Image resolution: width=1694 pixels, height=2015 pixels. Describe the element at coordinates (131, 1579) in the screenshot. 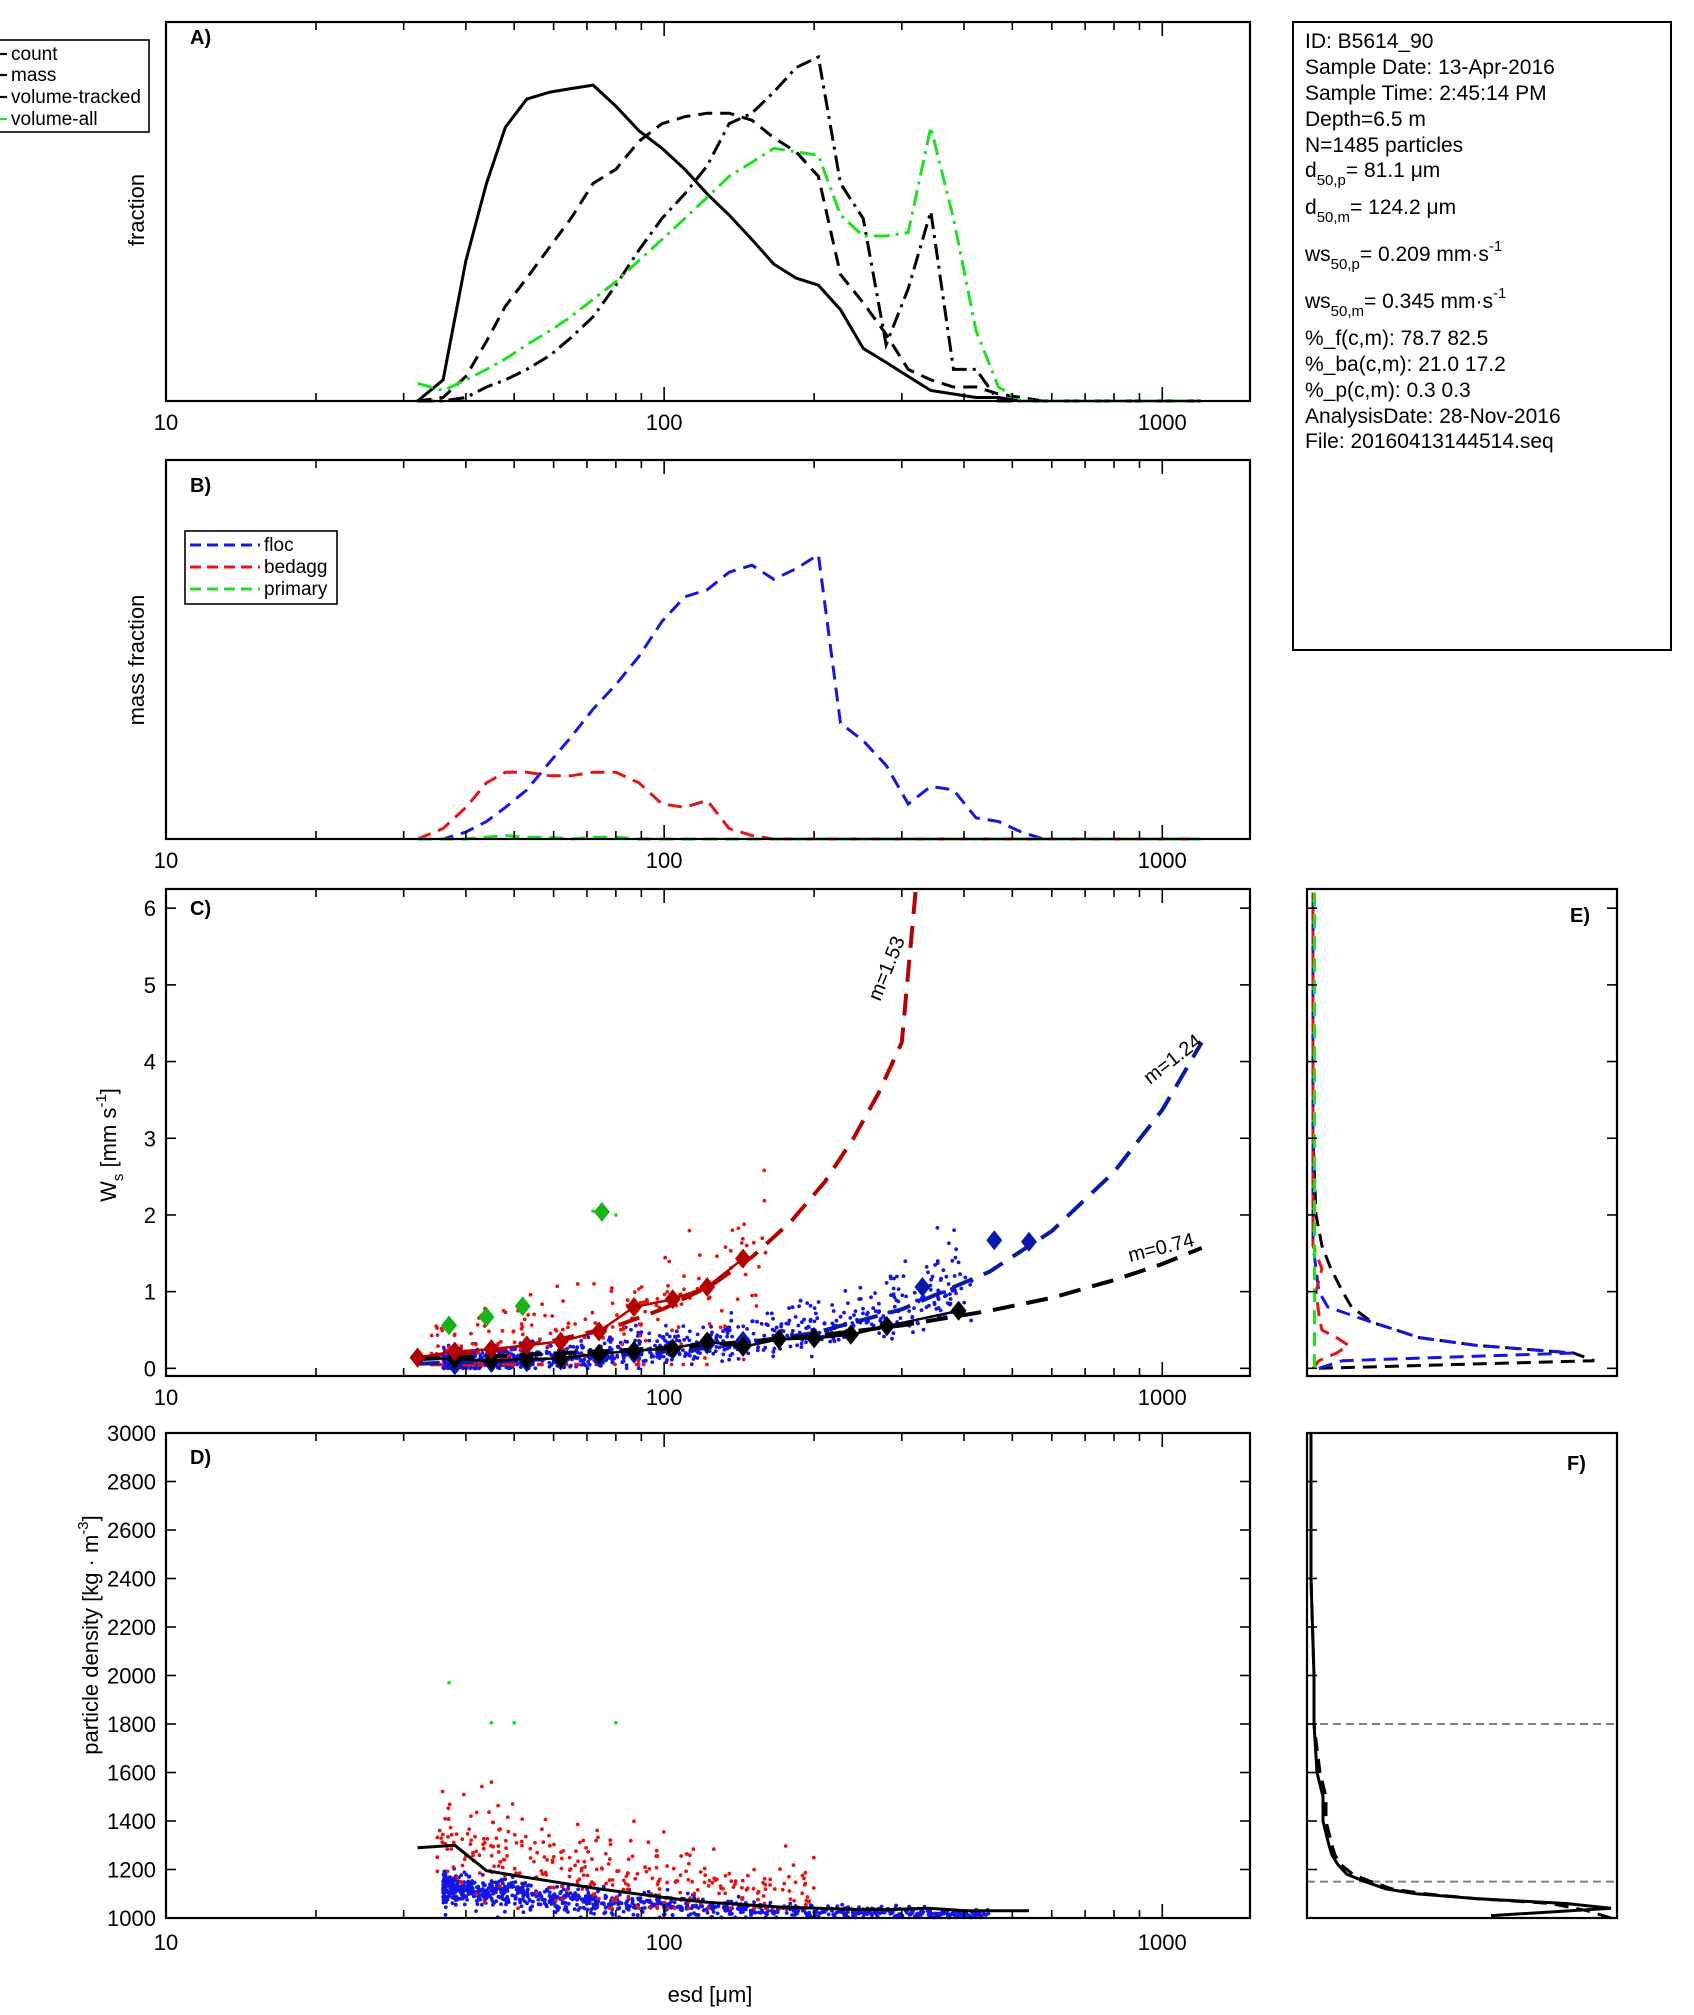

I see `y-tick-label: 2400` at that location.